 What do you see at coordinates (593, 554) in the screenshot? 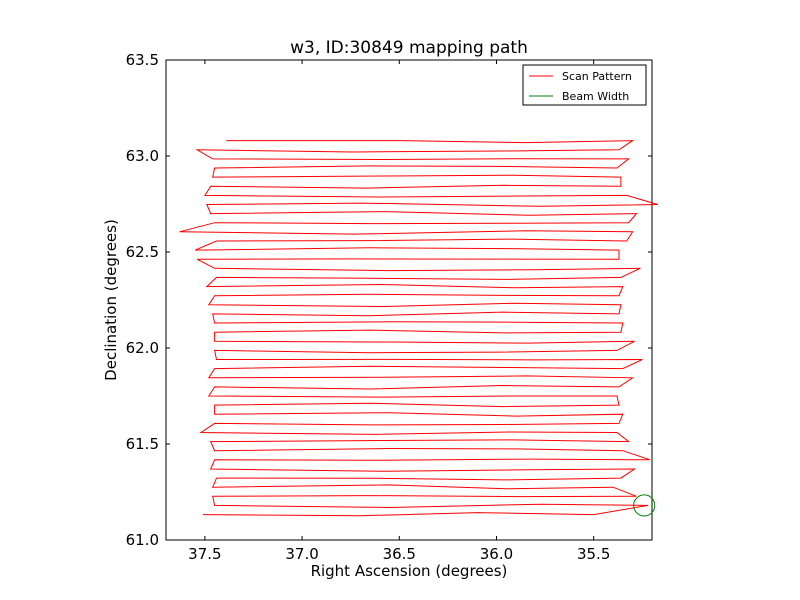
I see `x-tick-label: 35.5` at bounding box center [593, 554].